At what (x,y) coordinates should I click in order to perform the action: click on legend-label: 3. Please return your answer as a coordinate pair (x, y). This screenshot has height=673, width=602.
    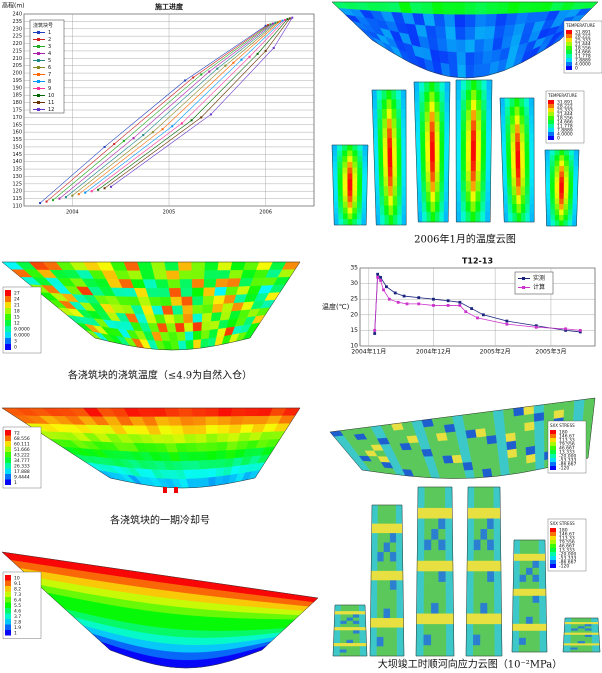
    Looking at the image, I should click on (49, 47).